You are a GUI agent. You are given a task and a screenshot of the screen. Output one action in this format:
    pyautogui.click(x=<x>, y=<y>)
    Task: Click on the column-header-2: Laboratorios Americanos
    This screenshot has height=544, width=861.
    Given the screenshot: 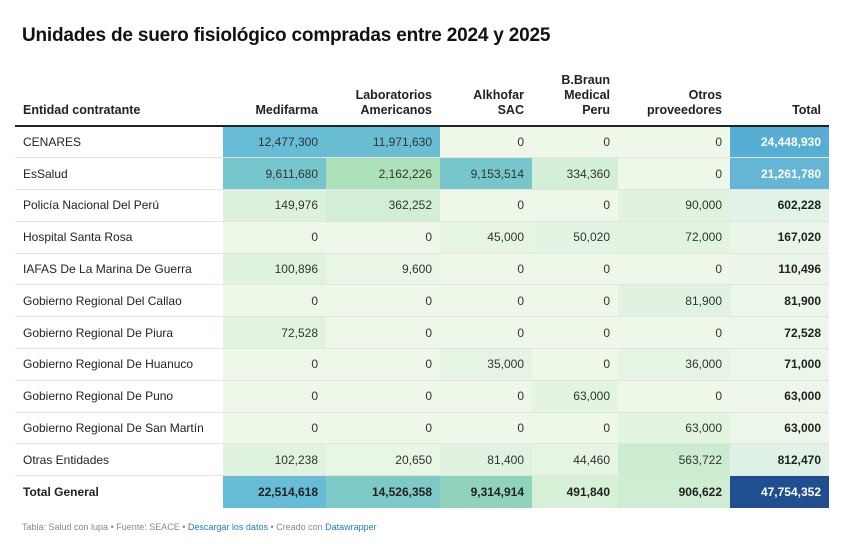 What is the action you would take?
    pyautogui.click(x=383, y=97)
    